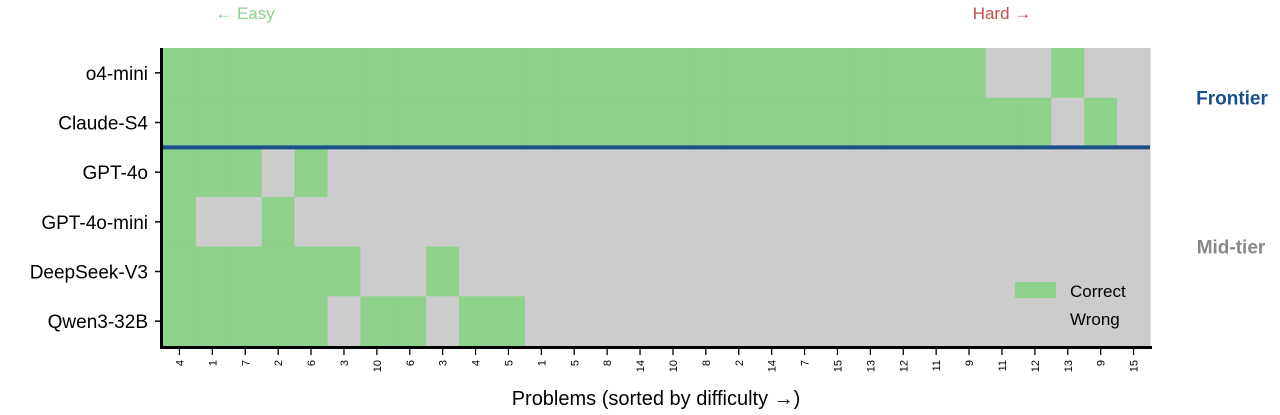  What do you see at coordinates (117, 74) in the screenshot?
I see `y-tick-label: o4-mini` at bounding box center [117, 74].